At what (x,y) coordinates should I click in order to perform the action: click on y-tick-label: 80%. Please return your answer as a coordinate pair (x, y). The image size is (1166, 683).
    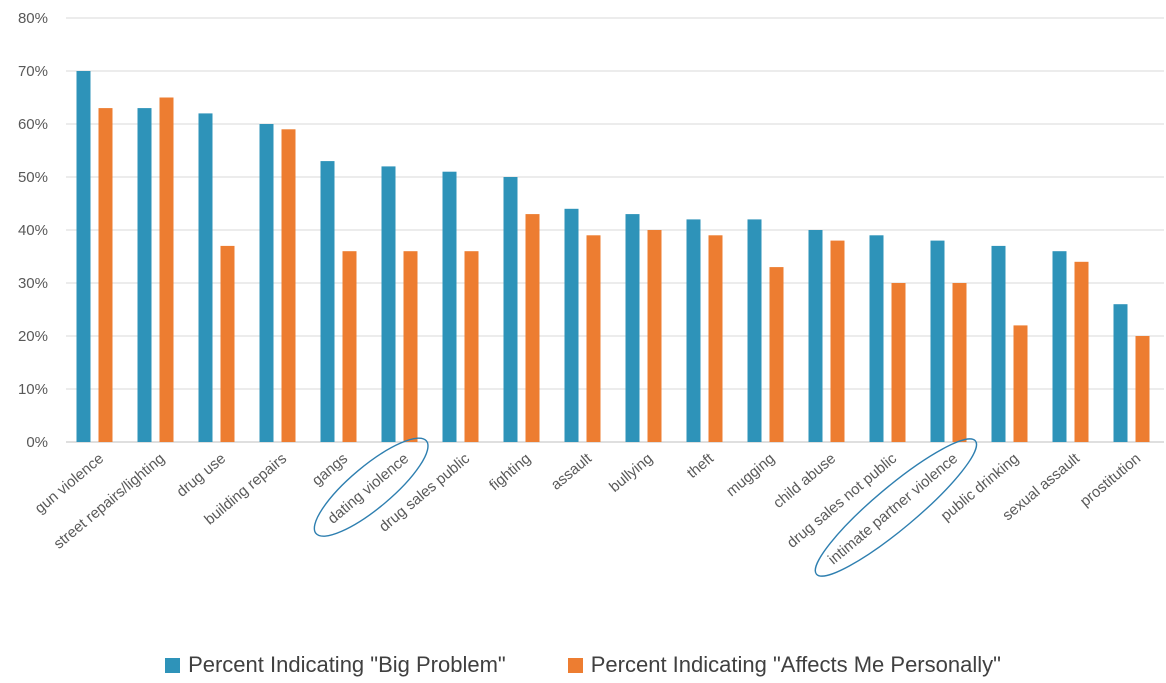
    Looking at the image, I should click on (33, 18).